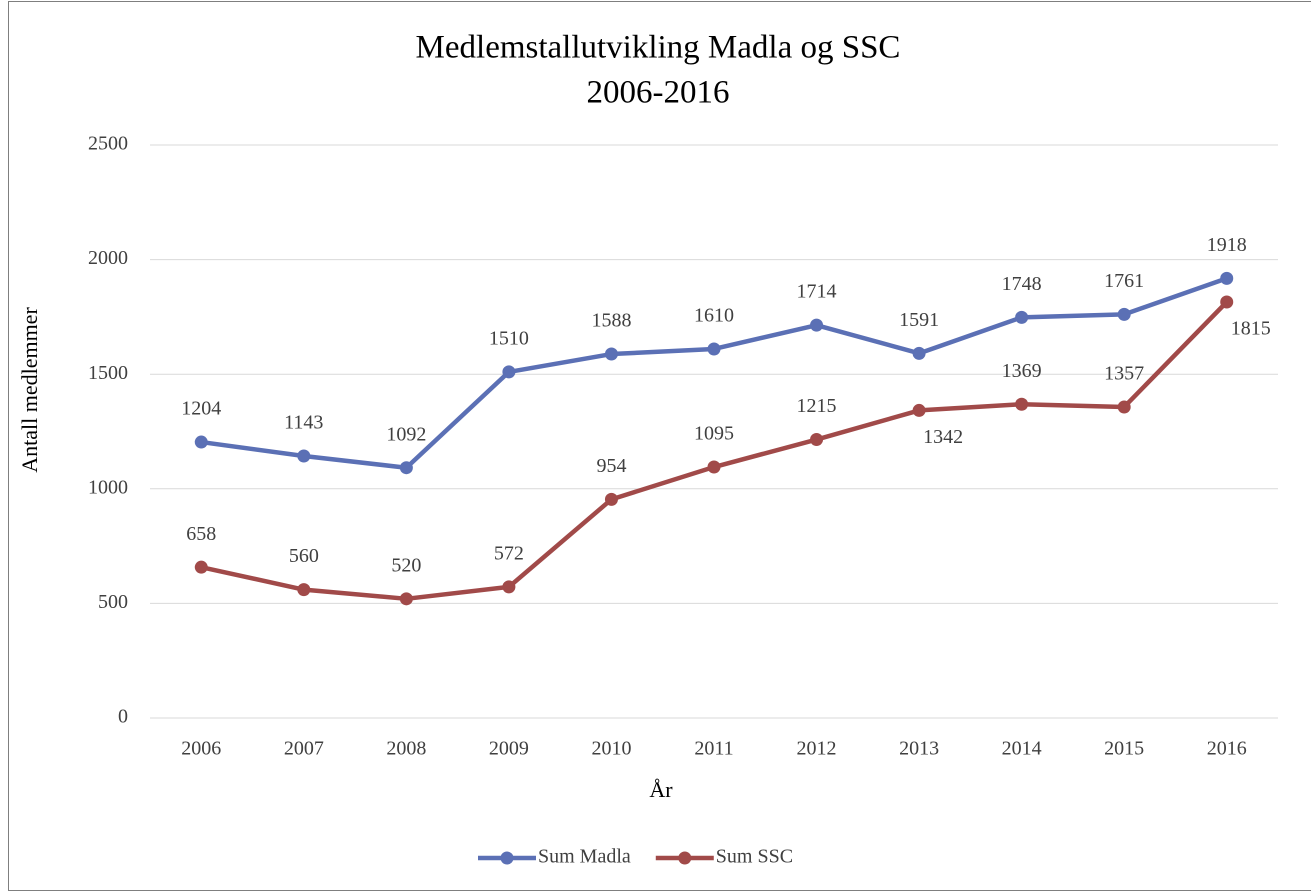 Image resolution: width=1311 pixels, height=892 pixels. What do you see at coordinates (1227, 749) in the screenshot?
I see `x-tick-label: 2016` at bounding box center [1227, 749].